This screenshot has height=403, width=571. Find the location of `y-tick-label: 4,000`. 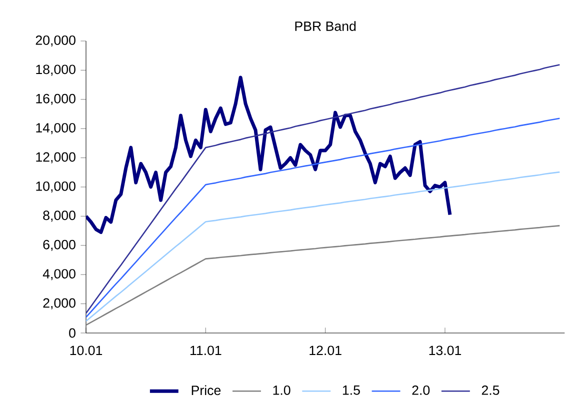

y-tick-label: 4,000 is located at coordinates (59, 274).